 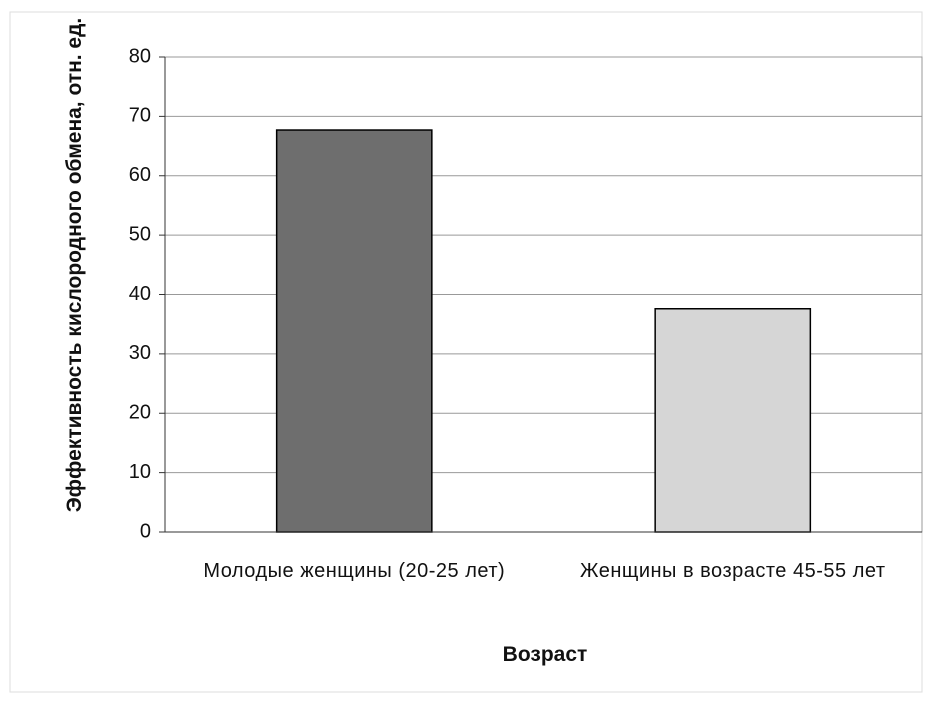 I want to click on y-tick-label: 80, so click(x=140, y=56).